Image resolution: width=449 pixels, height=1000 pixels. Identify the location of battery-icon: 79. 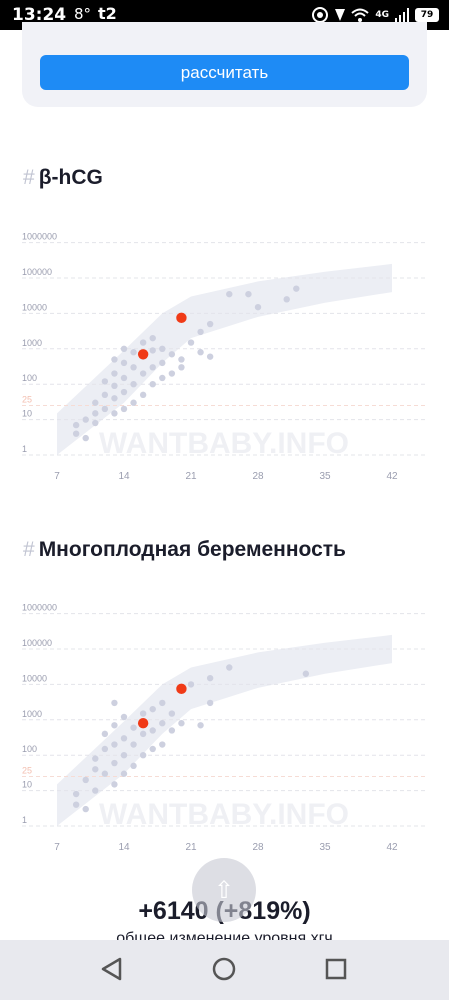
(427, 15).